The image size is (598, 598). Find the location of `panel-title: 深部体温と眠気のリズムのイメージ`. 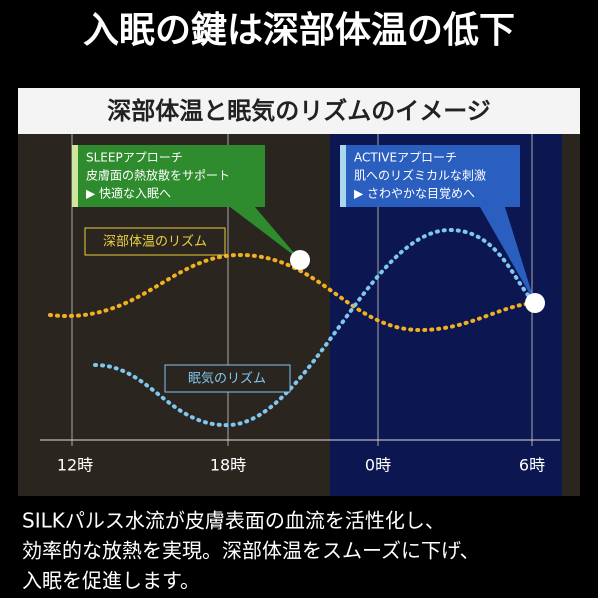

panel-title: 深部体温と眠気のリズムのイメージ is located at coordinates (299, 111).